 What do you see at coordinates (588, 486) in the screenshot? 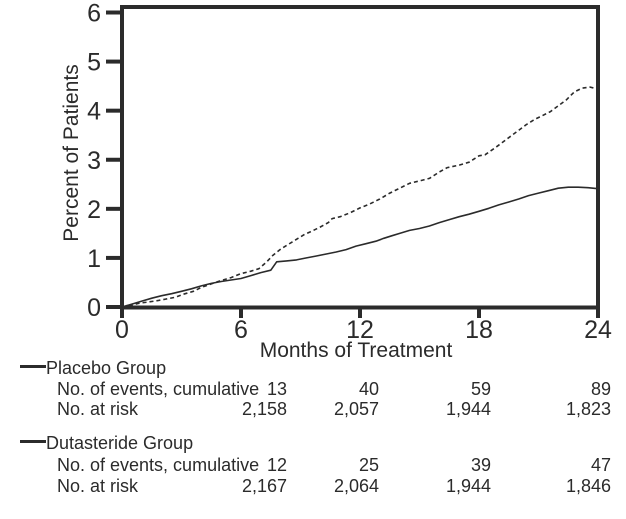
I see `dutasteride-risk-m24: 1,846` at bounding box center [588, 486].